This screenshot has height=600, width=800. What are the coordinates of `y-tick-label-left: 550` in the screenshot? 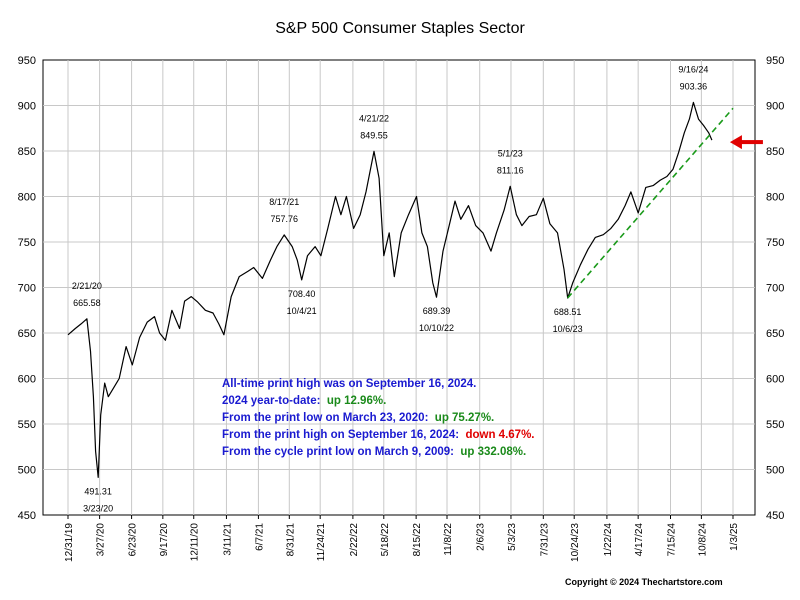 It's located at (27, 425).